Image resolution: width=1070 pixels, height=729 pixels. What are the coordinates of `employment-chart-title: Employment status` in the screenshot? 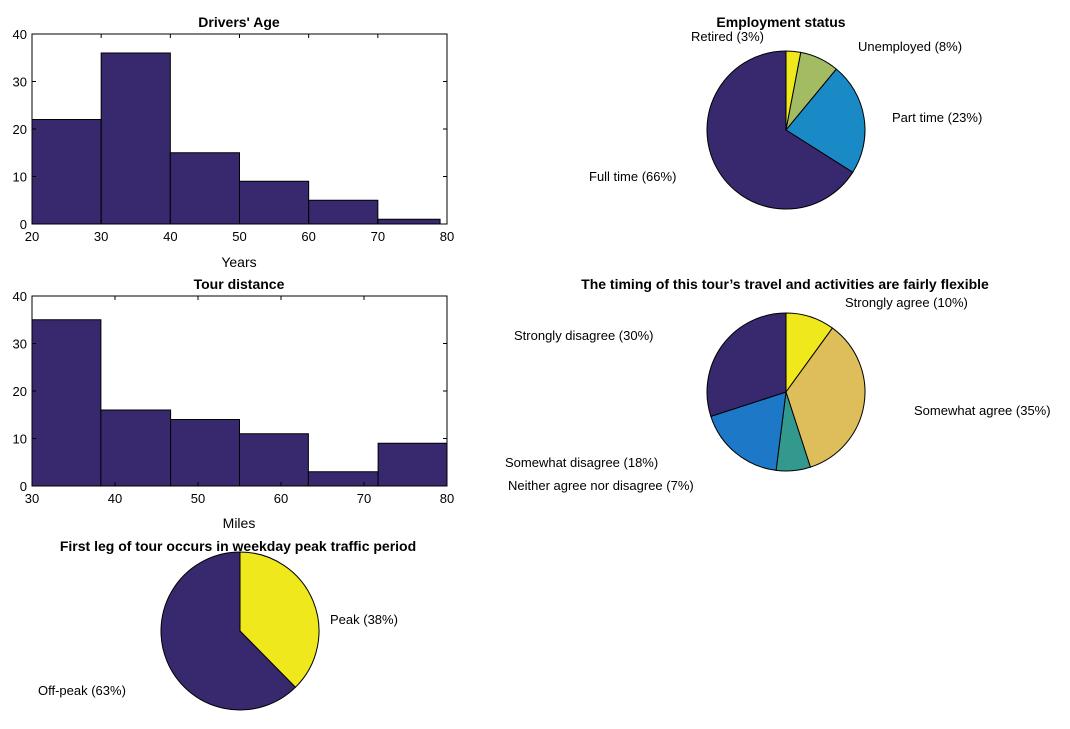 It's located at (780, 22).